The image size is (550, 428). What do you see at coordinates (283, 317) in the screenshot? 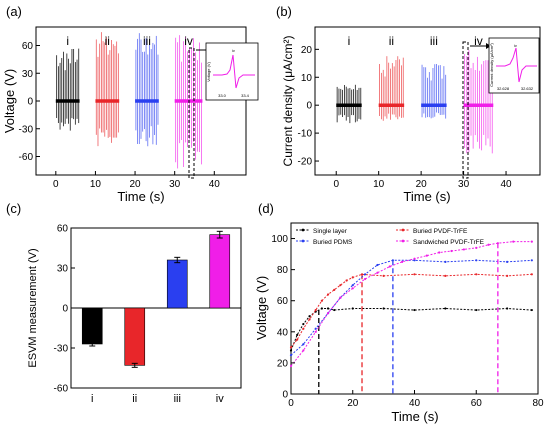
I see `panel-d-y-ticks: 0 20 40 60 80 100` at bounding box center [283, 317].